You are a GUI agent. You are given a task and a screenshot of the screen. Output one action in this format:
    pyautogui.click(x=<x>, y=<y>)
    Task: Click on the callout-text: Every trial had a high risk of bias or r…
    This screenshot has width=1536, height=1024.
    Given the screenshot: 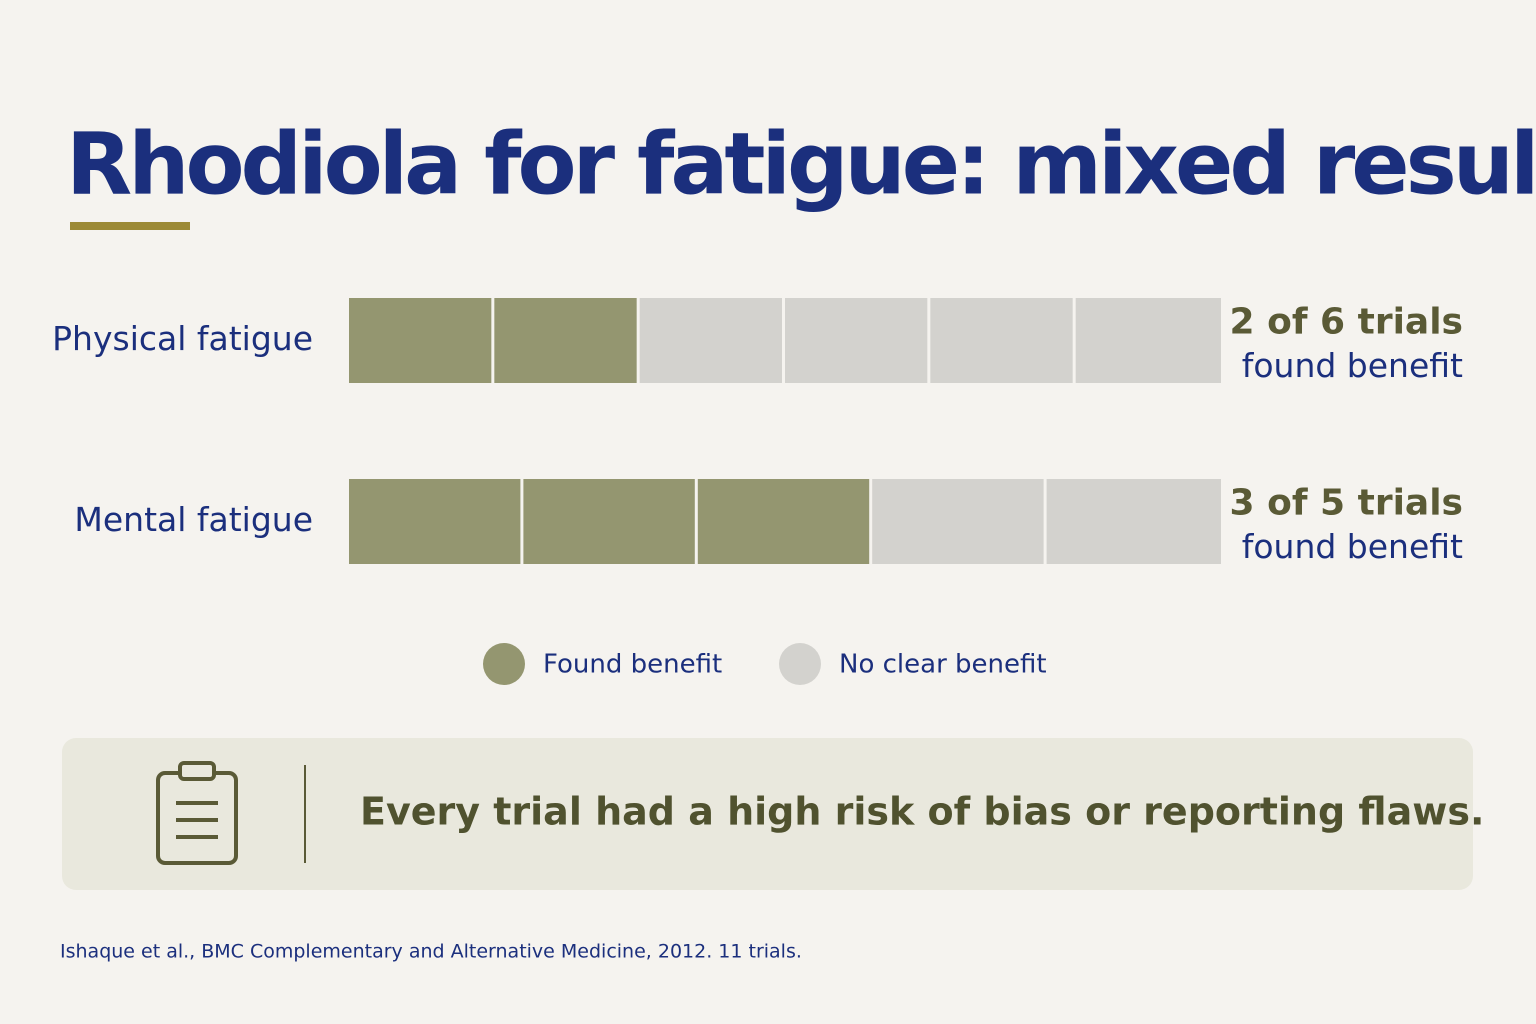 What is the action you would take?
    pyautogui.click(x=922, y=812)
    